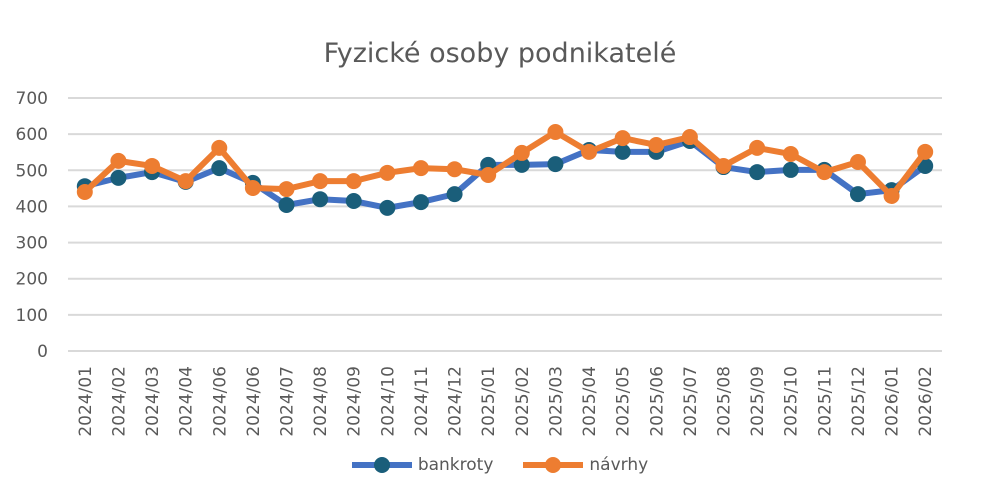  I want to click on y-tick-label: 100, so click(32, 316).